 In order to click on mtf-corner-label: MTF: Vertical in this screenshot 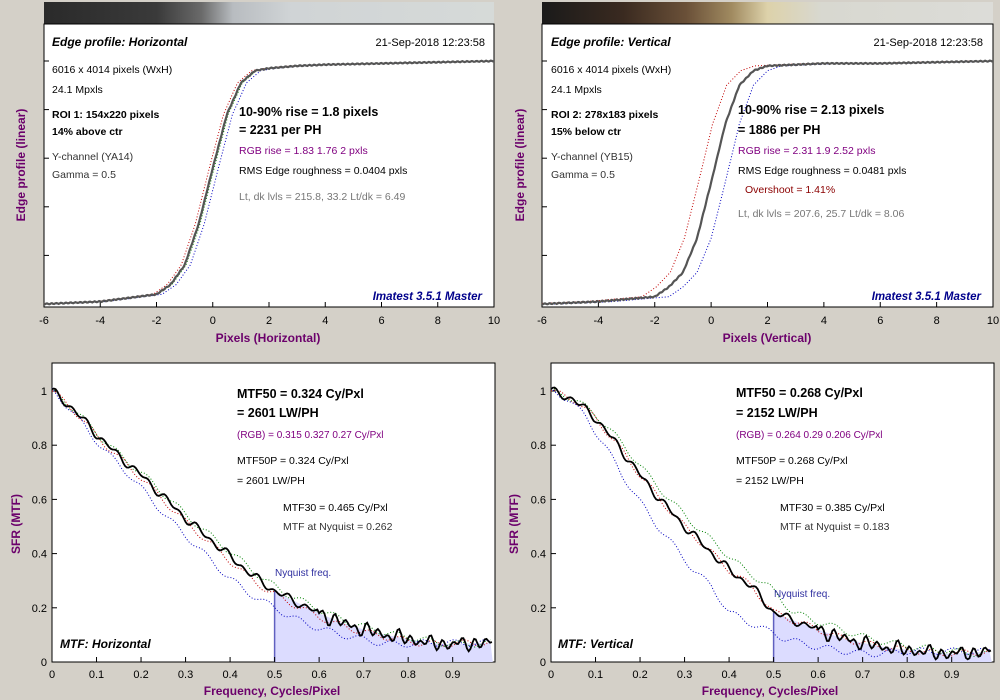, I will do `click(596, 644)`.